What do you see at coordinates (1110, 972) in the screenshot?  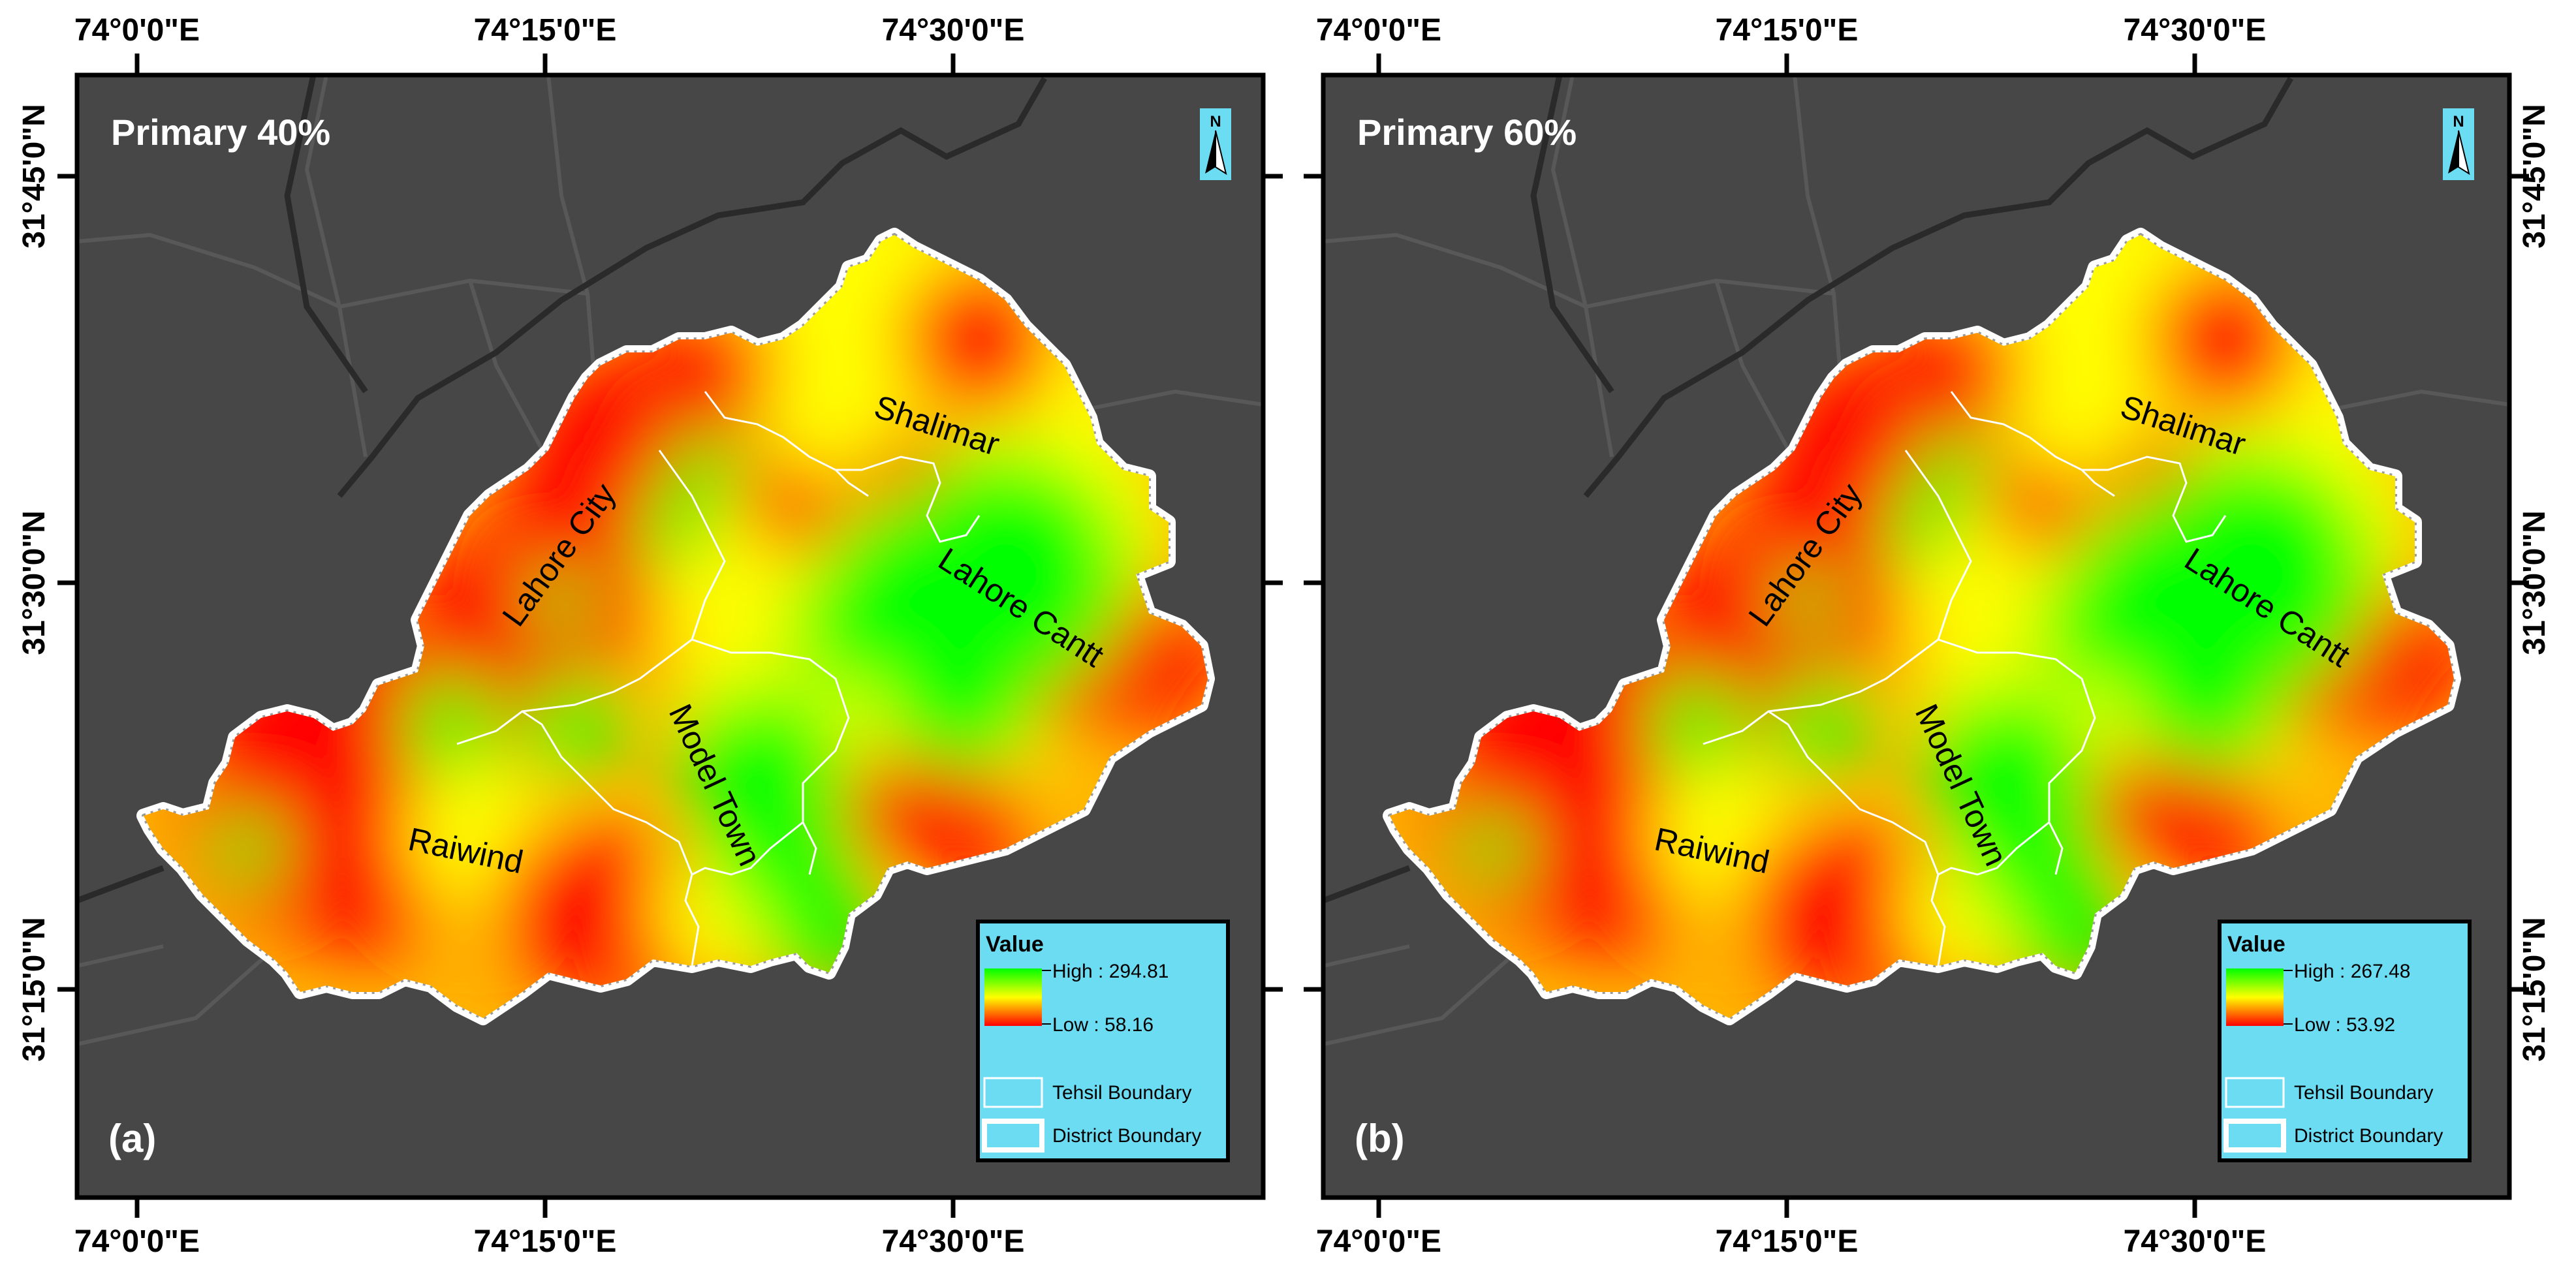 I see `legend-high: High : 294.81` at bounding box center [1110, 972].